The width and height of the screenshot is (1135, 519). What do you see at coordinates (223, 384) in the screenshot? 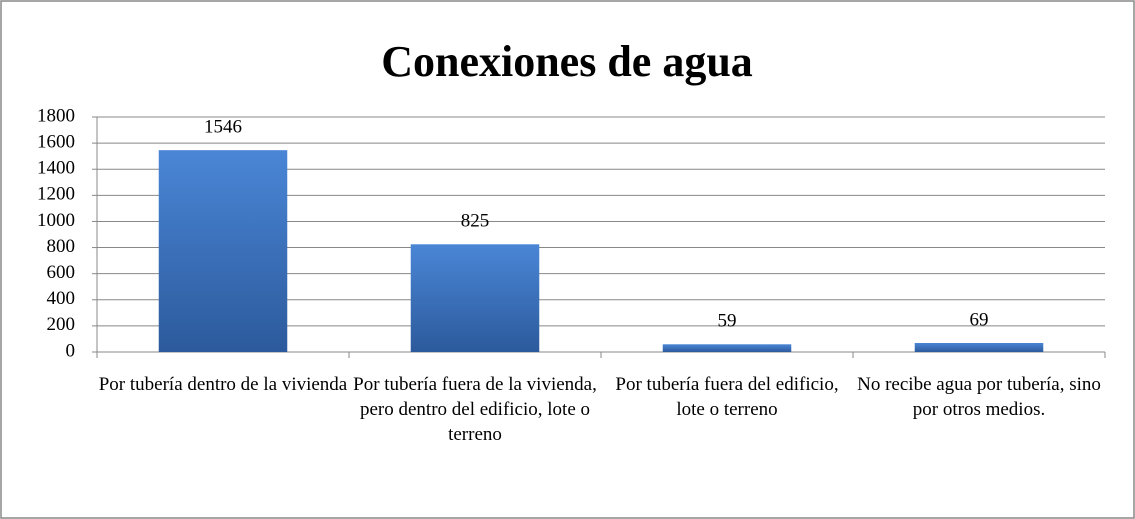
I see `x-tick-label: Por tubería dentro de la vivienda` at bounding box center [223, 384].